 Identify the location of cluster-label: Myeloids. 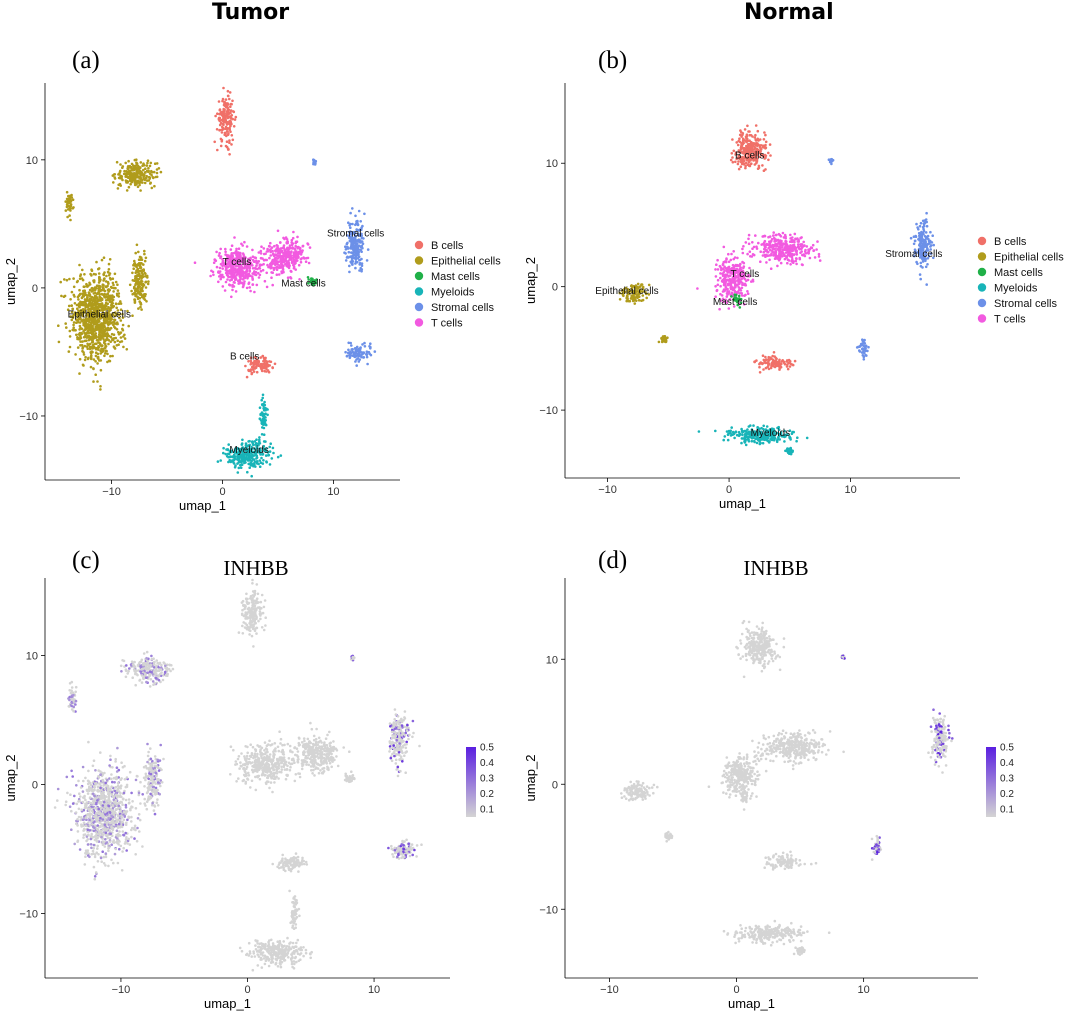
(770, 433).